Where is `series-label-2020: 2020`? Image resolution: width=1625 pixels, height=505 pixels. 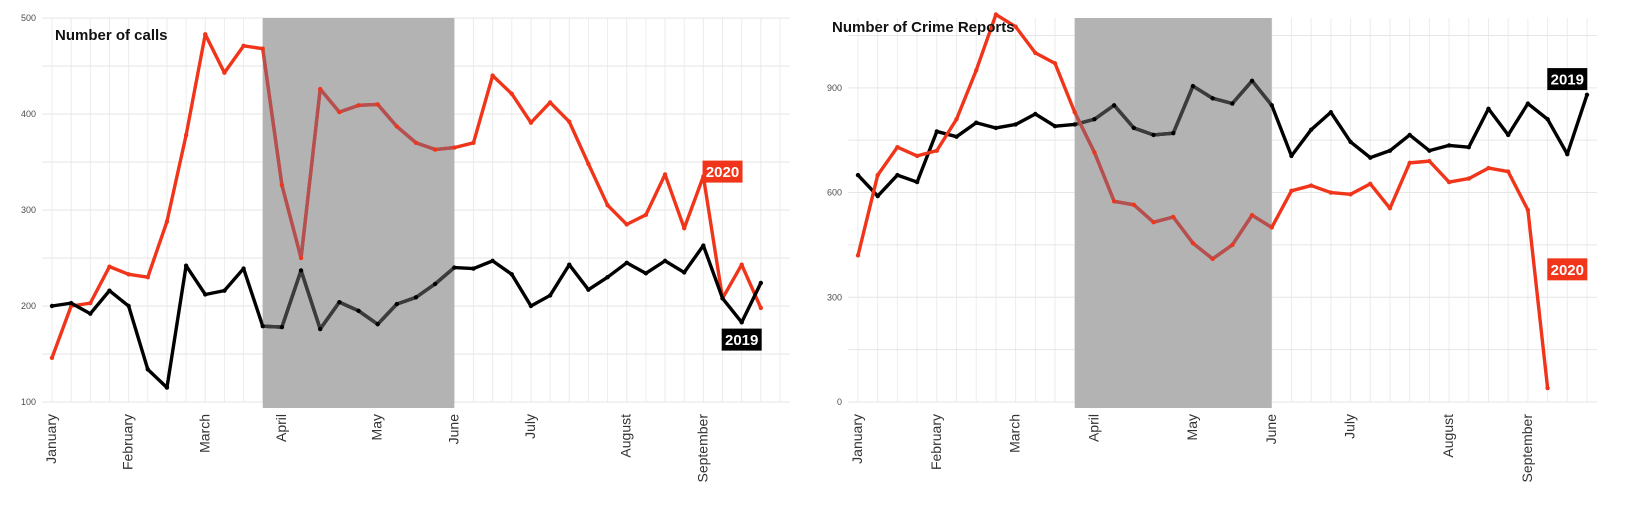
series-label-2020: 2020 is located at coordinates (722, 172).